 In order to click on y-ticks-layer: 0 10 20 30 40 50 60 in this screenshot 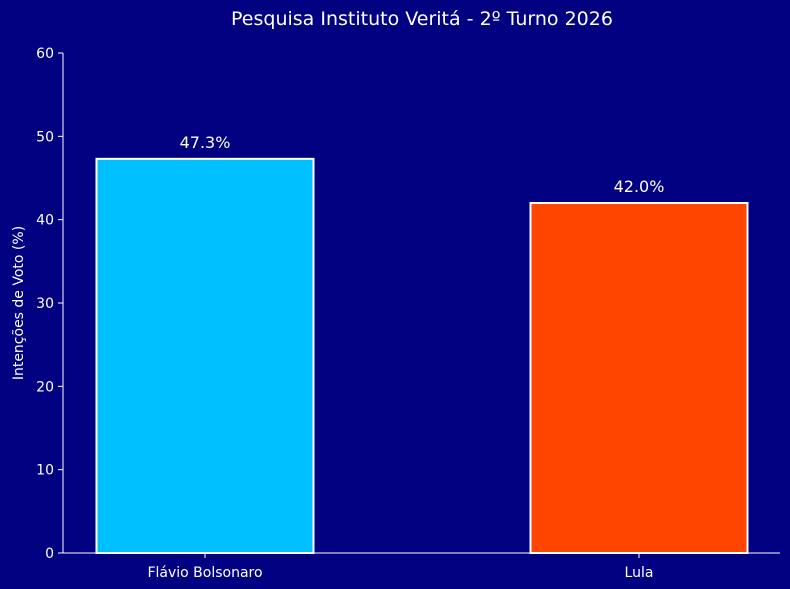, I will do `click(49, 304)`.